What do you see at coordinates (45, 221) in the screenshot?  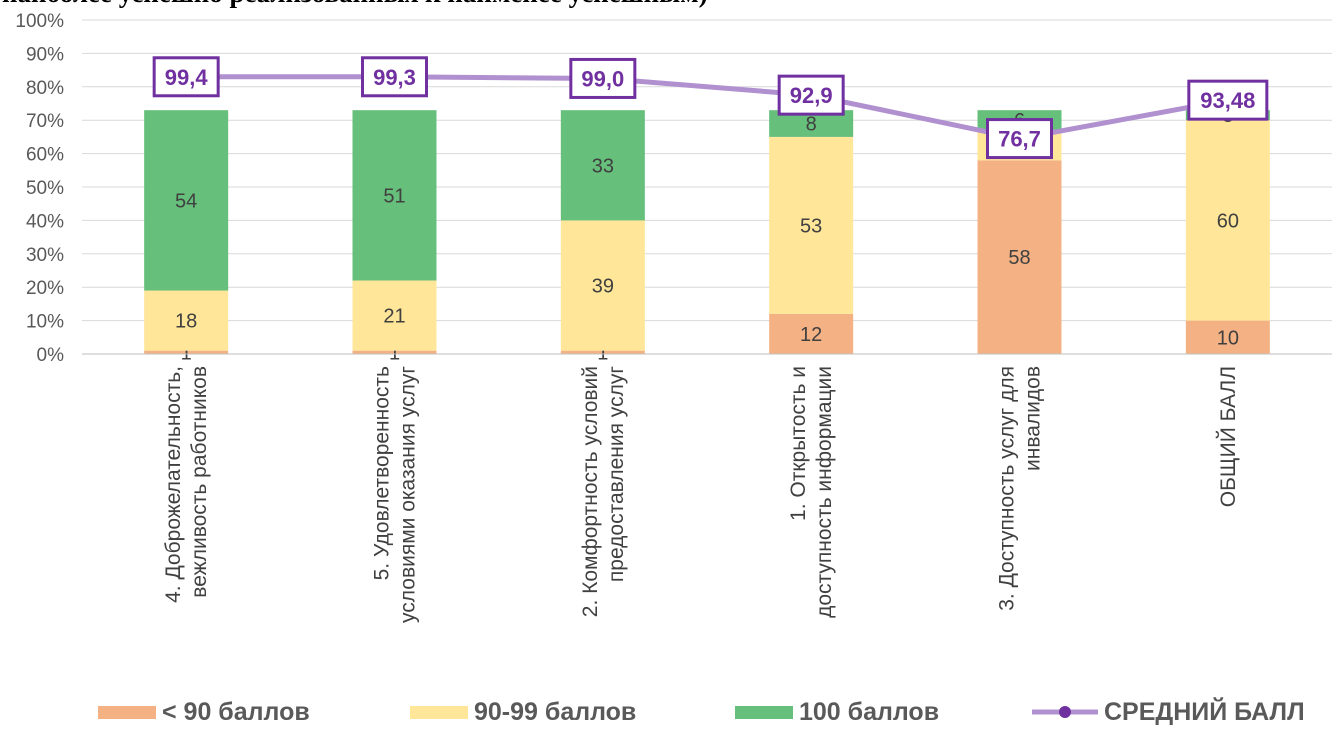 I see `y-tick-label: 40%` at bounding box center [45, 221].